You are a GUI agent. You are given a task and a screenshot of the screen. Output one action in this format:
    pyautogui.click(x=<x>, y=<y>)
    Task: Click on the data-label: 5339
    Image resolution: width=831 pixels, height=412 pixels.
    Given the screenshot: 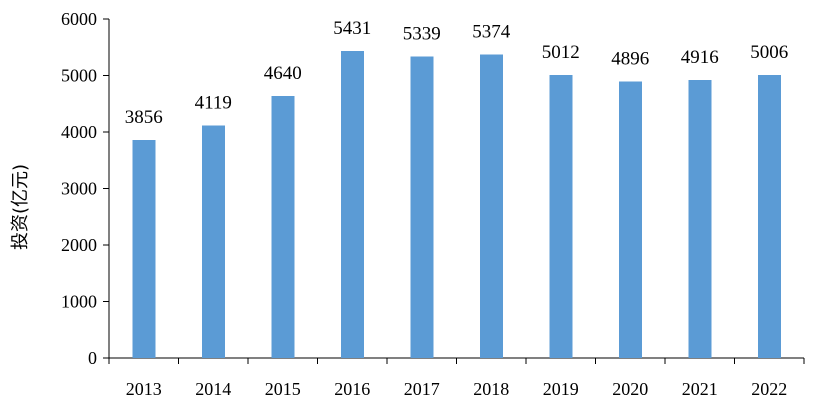 What is the action you would take?
    pyautogui.click(x=422, y=33)
    